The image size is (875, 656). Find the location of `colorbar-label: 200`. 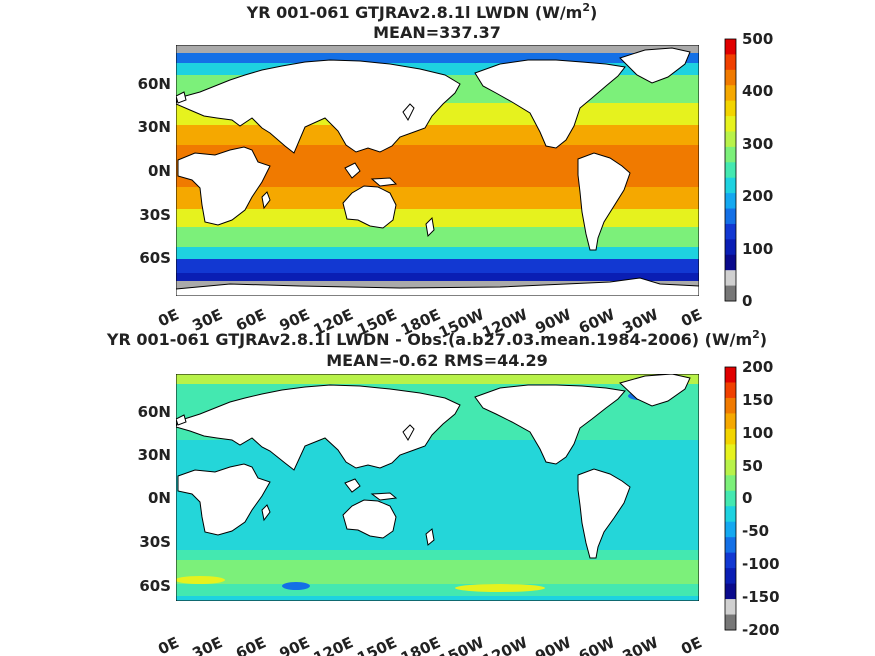

colorbar-label: 200 is located at coordinates (757, 196).